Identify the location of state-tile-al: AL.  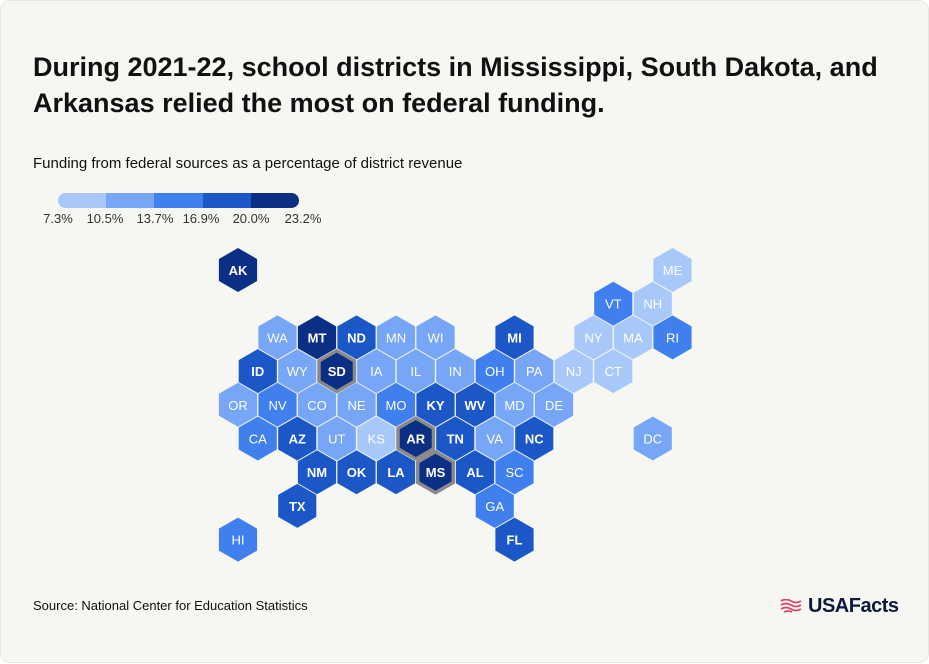
(475, 472).